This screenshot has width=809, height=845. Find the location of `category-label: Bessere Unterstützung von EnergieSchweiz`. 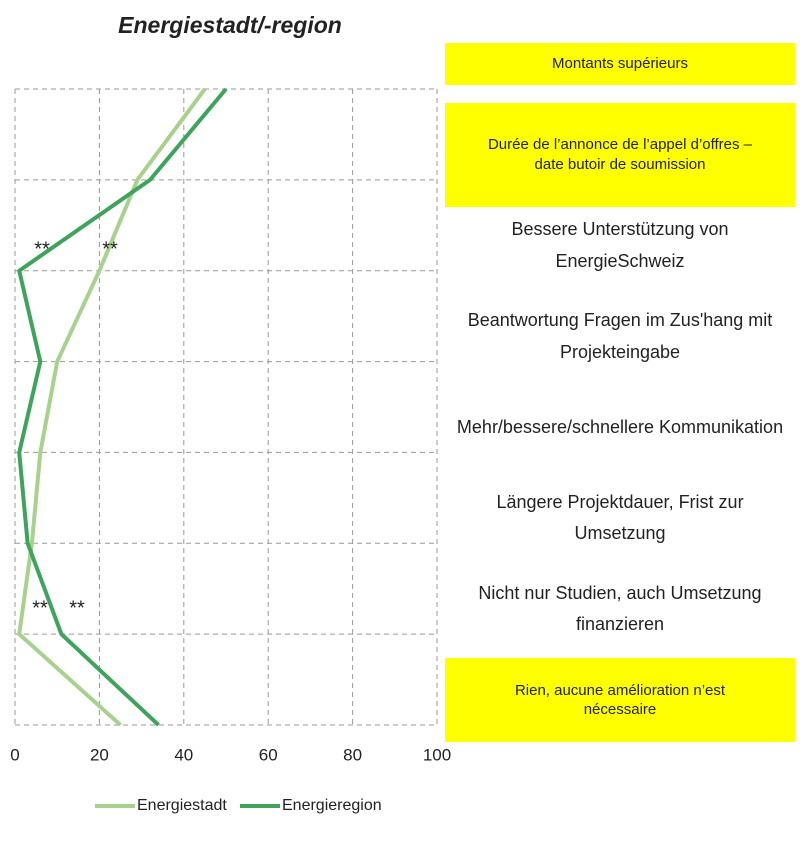

category-label: Bessere Unterstützung von EnergieSchweiz is located at coordinates (620, 245).